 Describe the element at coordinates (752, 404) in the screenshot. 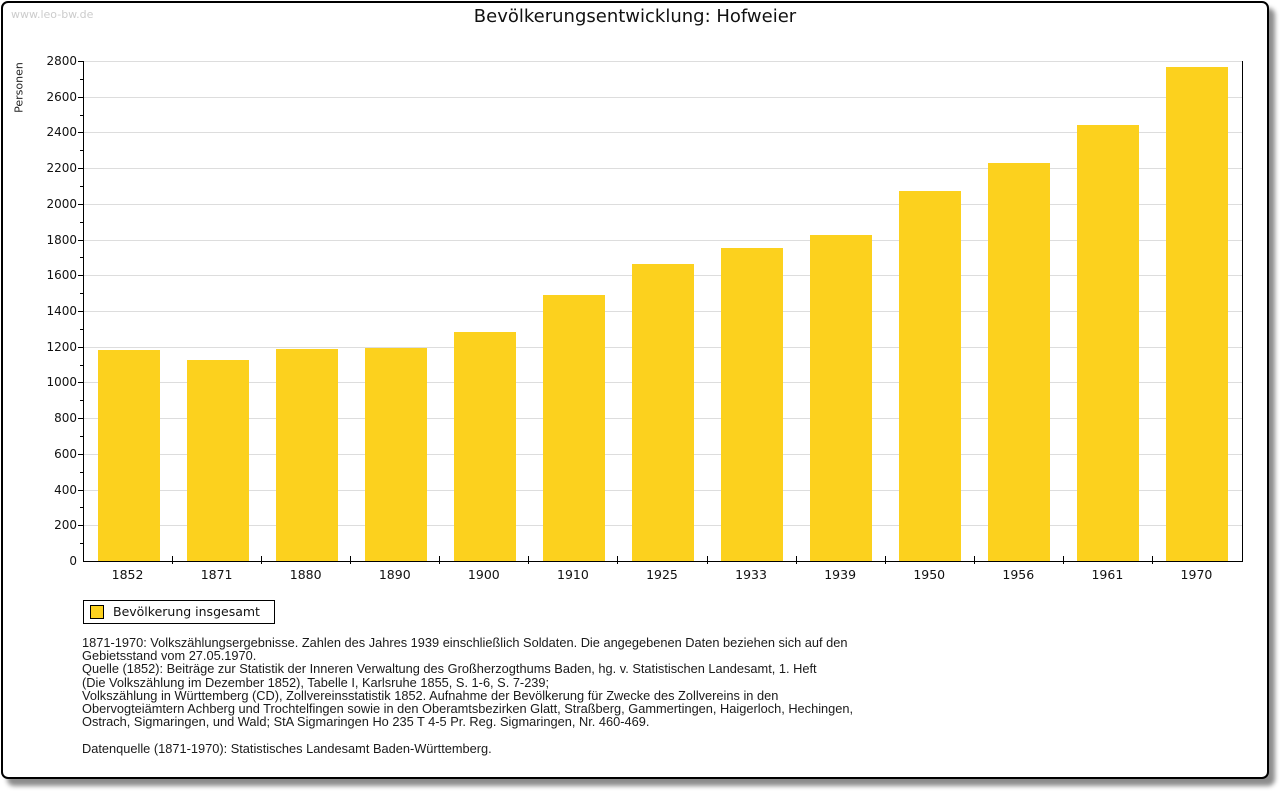

I see `bar-1933` at that location.